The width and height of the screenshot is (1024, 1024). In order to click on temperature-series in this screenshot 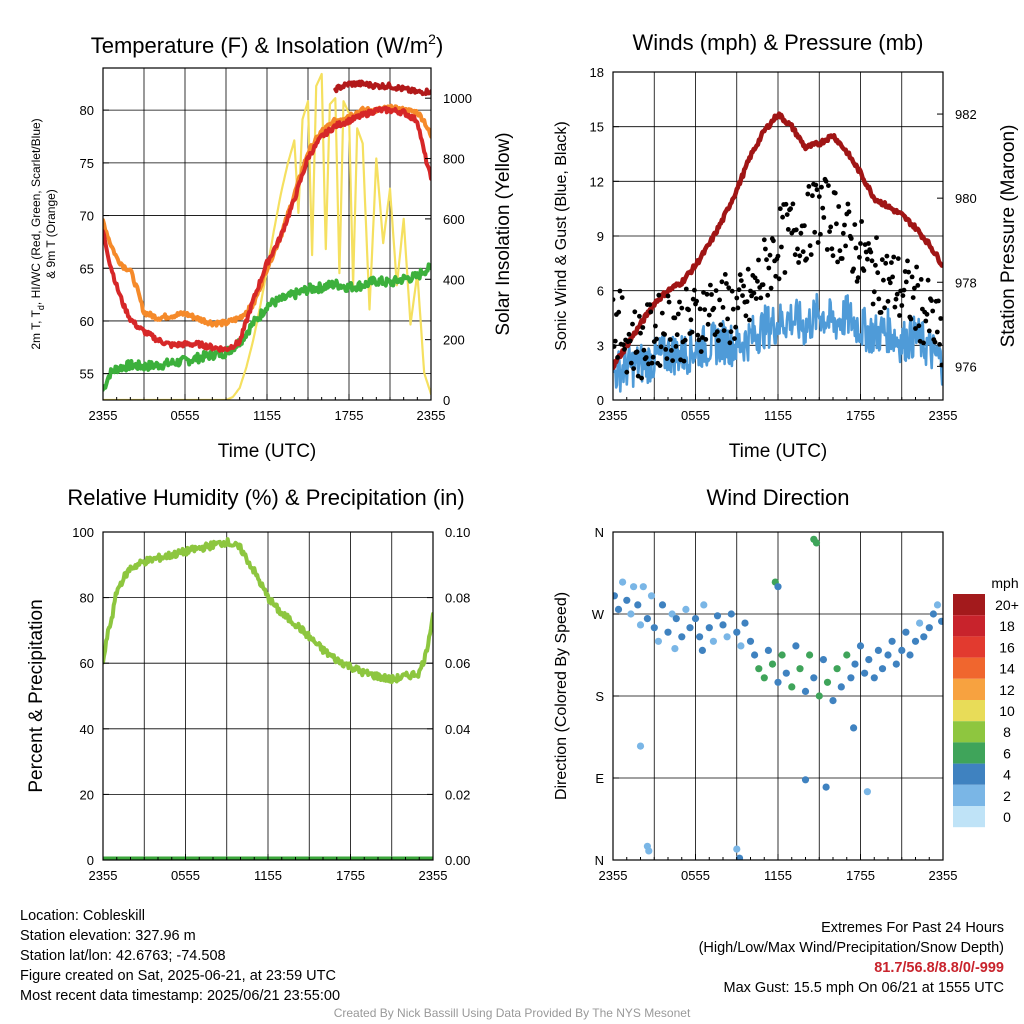, I will do `click(267, 236)`.